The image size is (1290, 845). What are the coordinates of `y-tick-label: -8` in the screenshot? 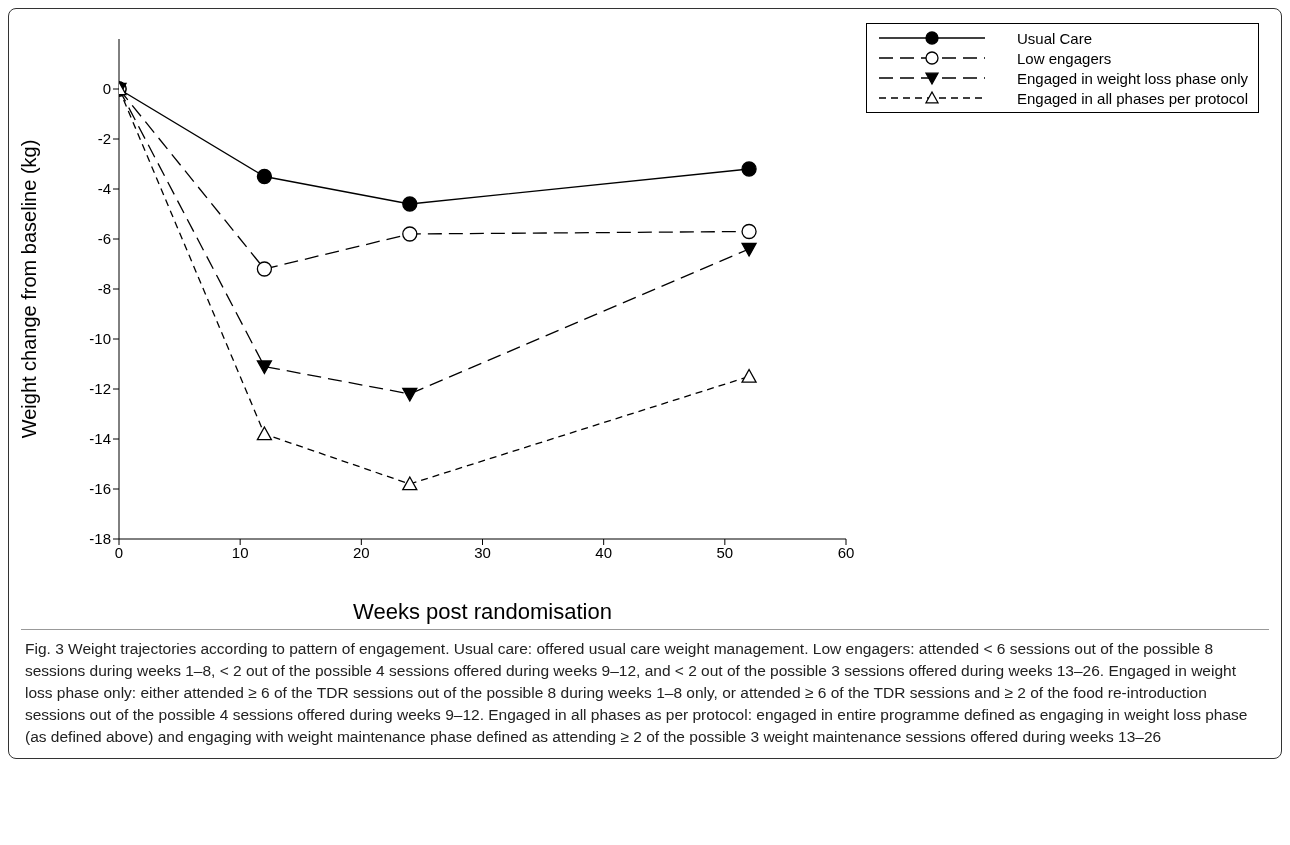 It's located at (104, 289).